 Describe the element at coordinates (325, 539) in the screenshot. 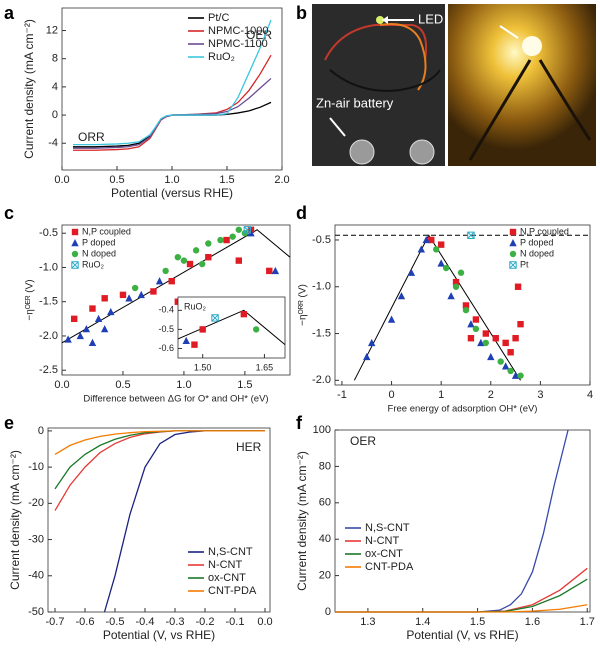

I see `y-tick-label: 40` at that location.